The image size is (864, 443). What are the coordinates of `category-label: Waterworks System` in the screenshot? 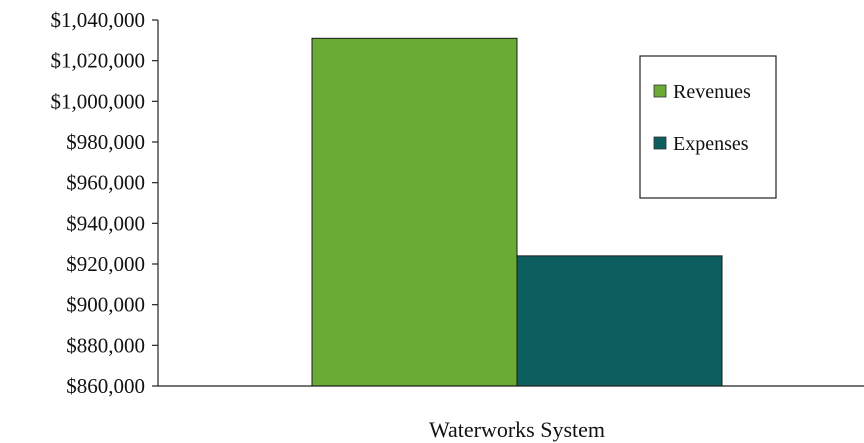 It's located at (517, 429).